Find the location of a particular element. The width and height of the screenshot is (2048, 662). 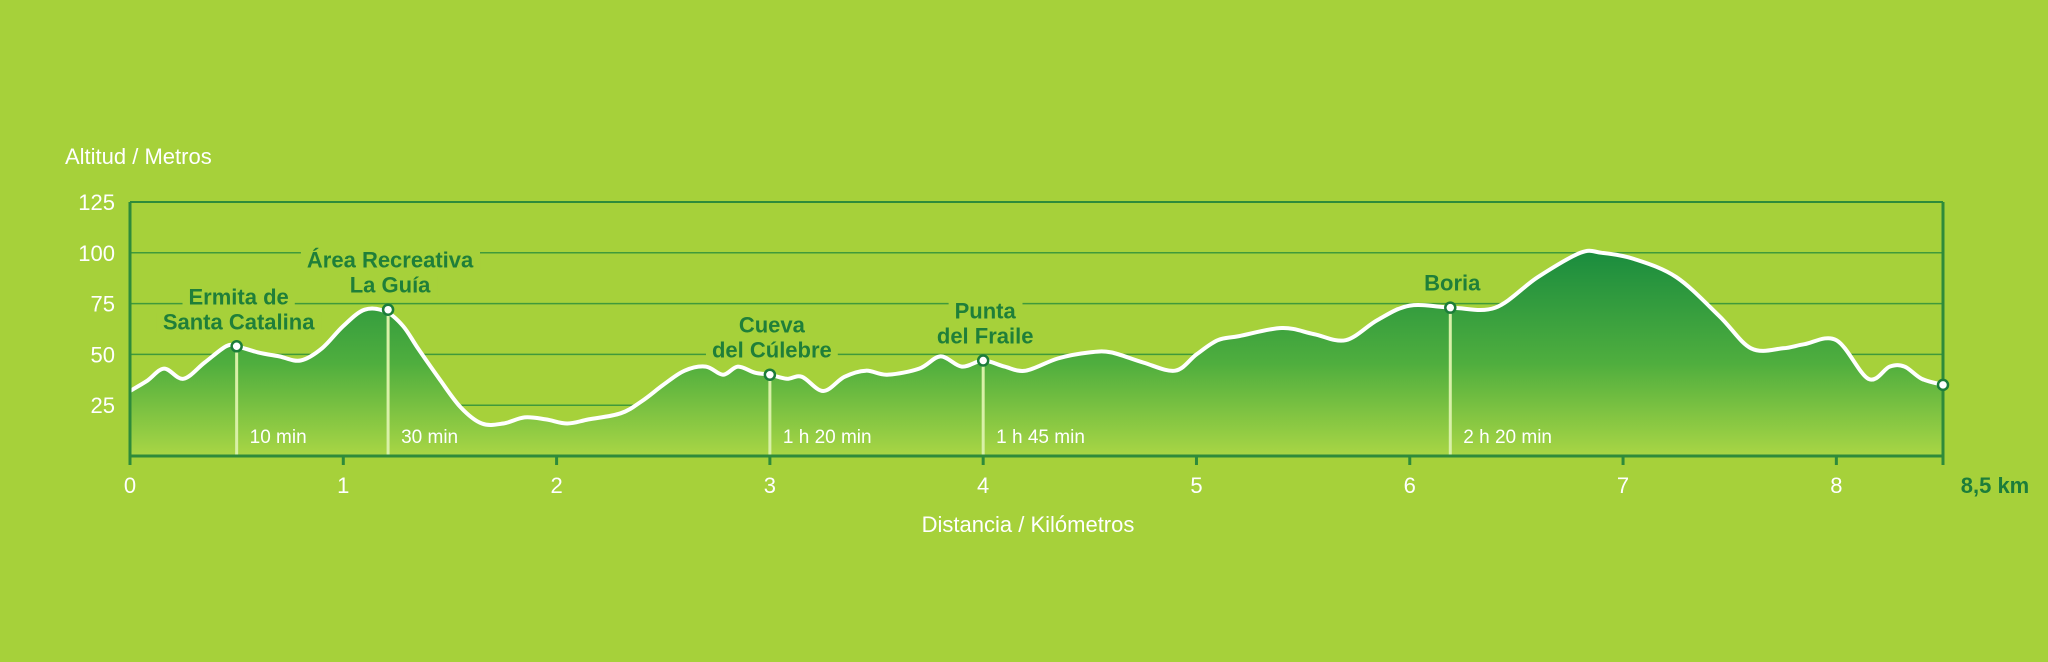

waypoint-time: 30 min is located at coordinates (429, 437).